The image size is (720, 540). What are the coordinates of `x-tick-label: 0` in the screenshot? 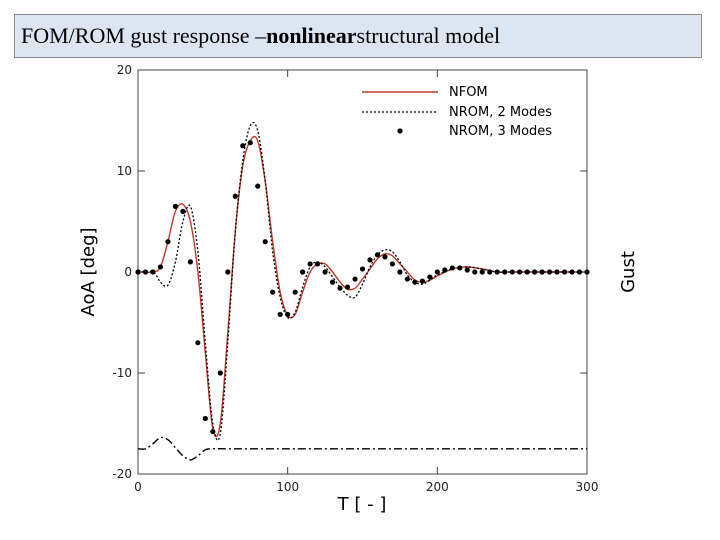 It's located at (138, 487).